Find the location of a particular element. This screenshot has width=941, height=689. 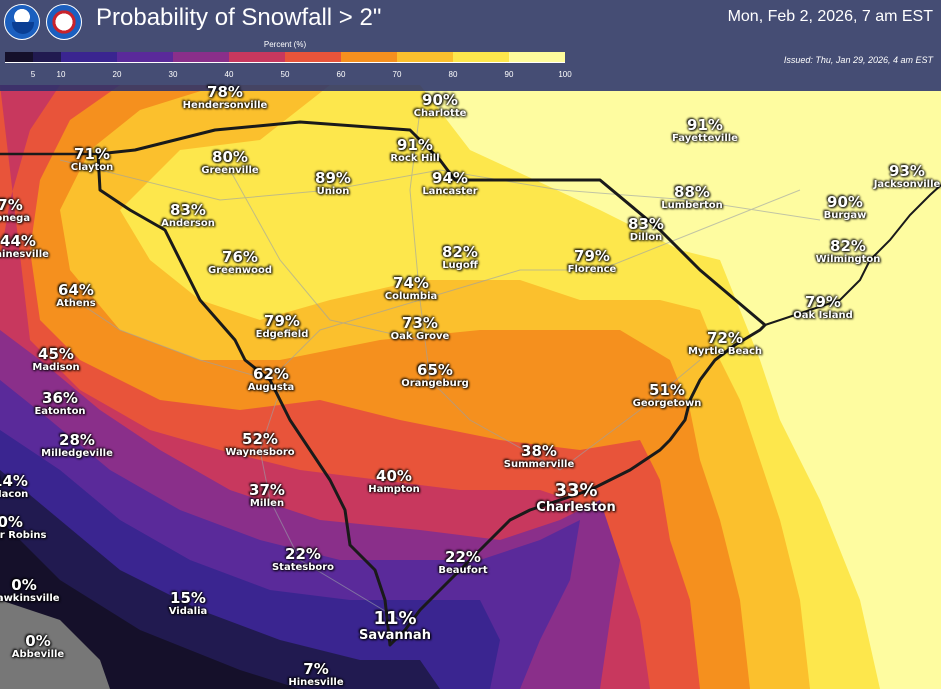

city-label-florence: 79% Florence is located at coordinates (592, 261).